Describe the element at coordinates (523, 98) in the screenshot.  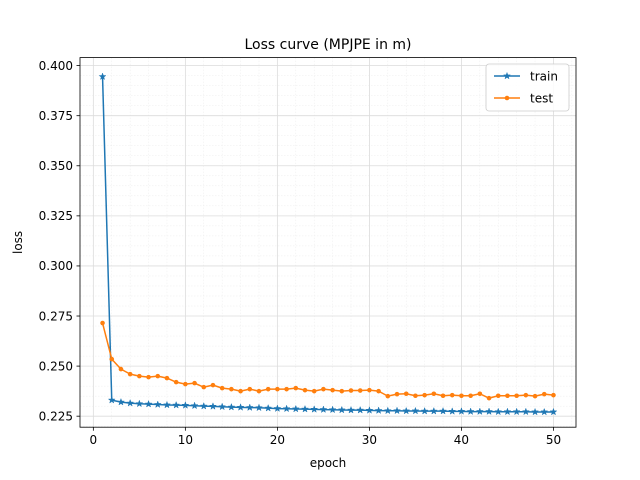
I see `legend-item-test: test` at that location.